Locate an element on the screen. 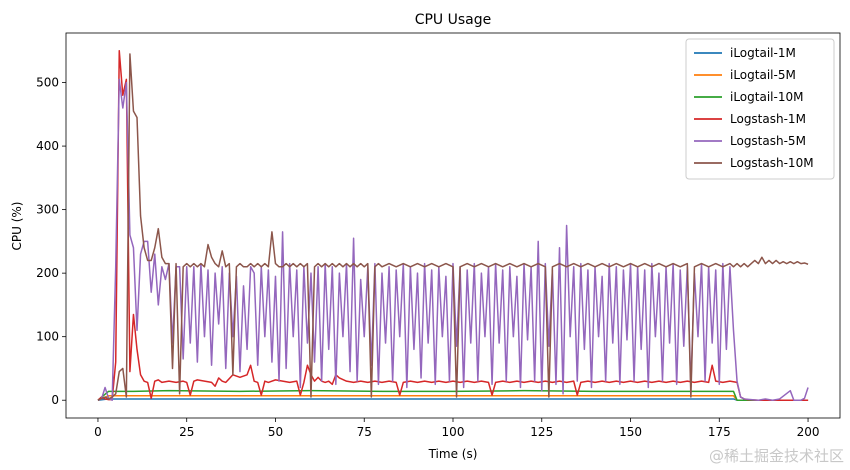  y-tick-label: 300 is located at coordinates (47, 210).